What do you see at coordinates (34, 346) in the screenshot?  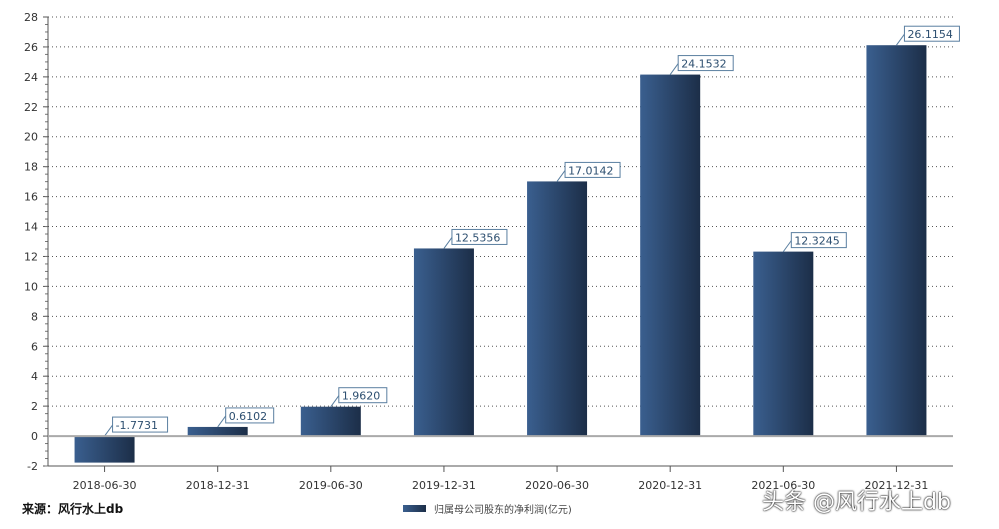 I see `y-tick-label: 6` at bounding box center [34, 346].